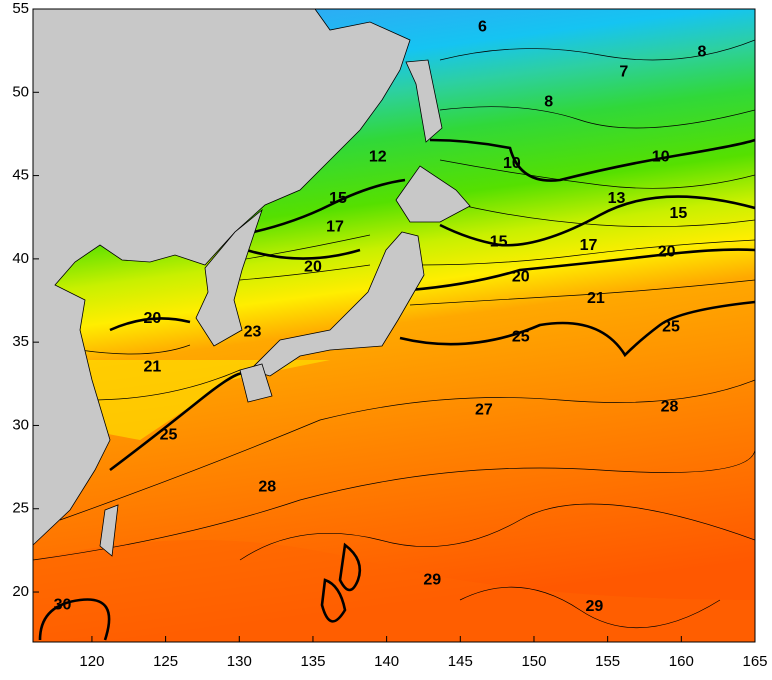 The width and height of the screenshot is (772, 680). What do you see at coordinates (20, 91) in the screenshot?
I see `y-tick-label: 50` at bounding box center [20, 91].